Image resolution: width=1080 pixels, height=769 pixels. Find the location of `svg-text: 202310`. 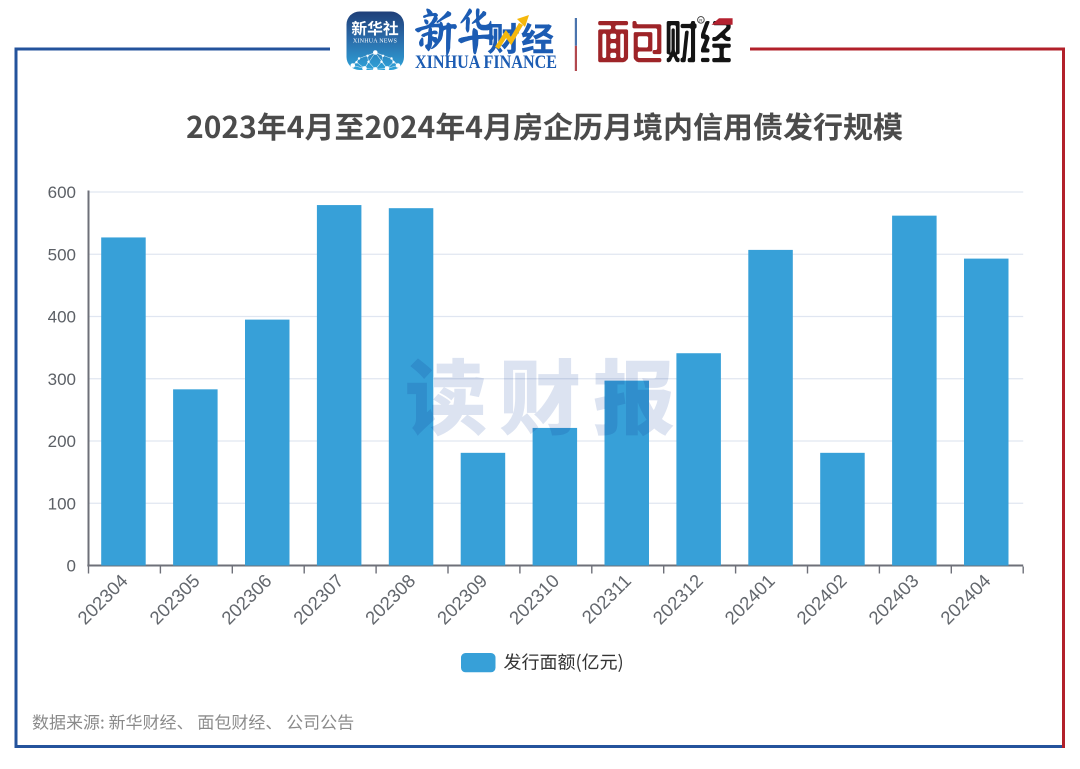

svg-text: 202310 is located at coordinates (534, 599).